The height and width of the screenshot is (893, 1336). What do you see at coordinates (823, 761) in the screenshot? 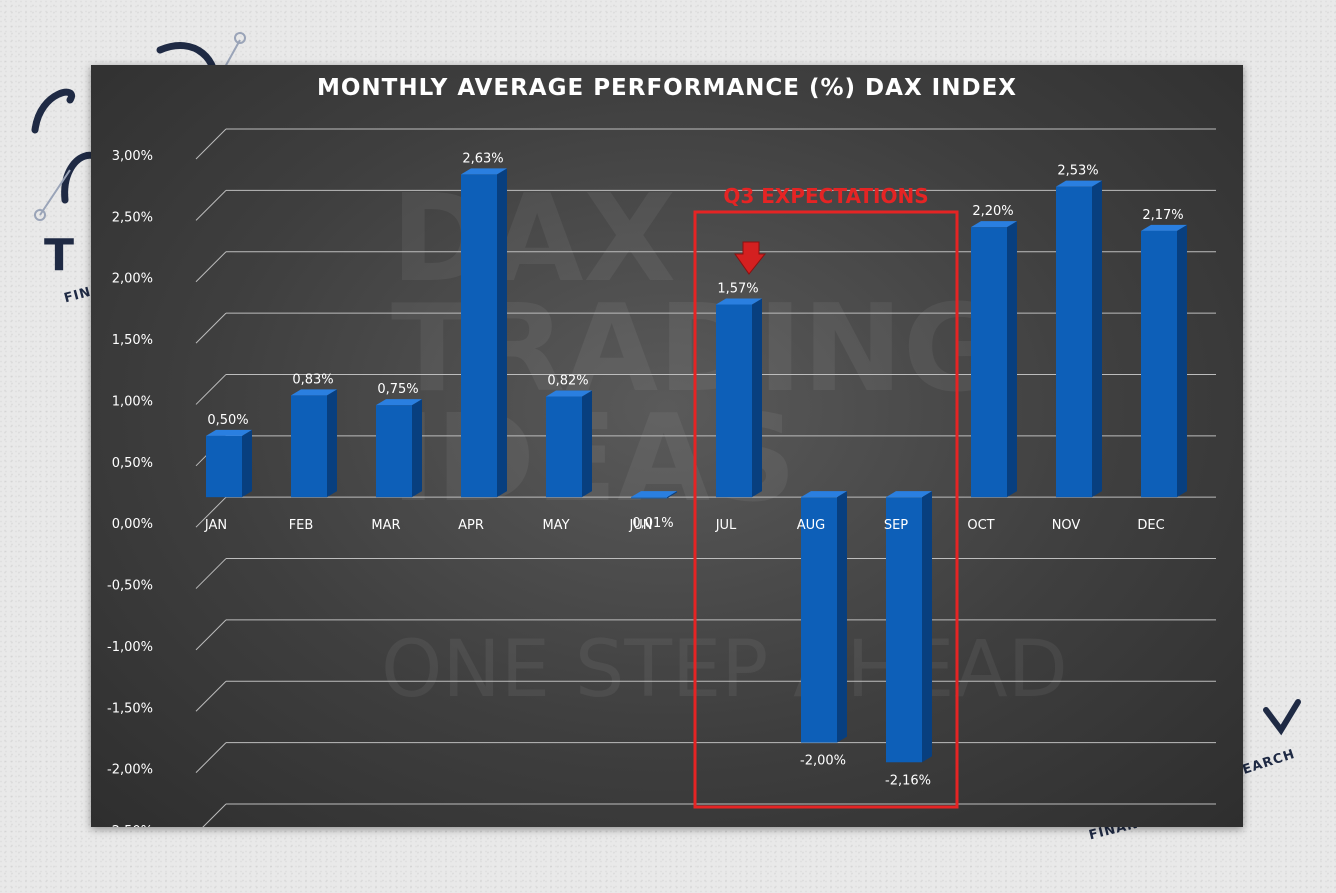
I see `data-label: -2,00%` at bounding box center [823, 761].